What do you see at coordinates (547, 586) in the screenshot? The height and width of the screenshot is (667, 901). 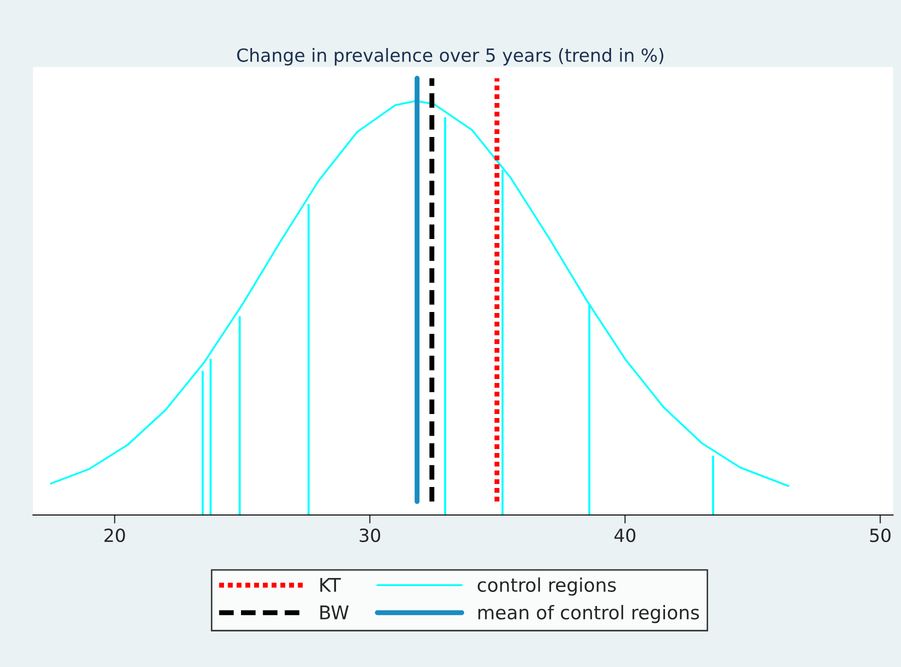 I see `legend-label: control regions` at bounding box center [547, 586].